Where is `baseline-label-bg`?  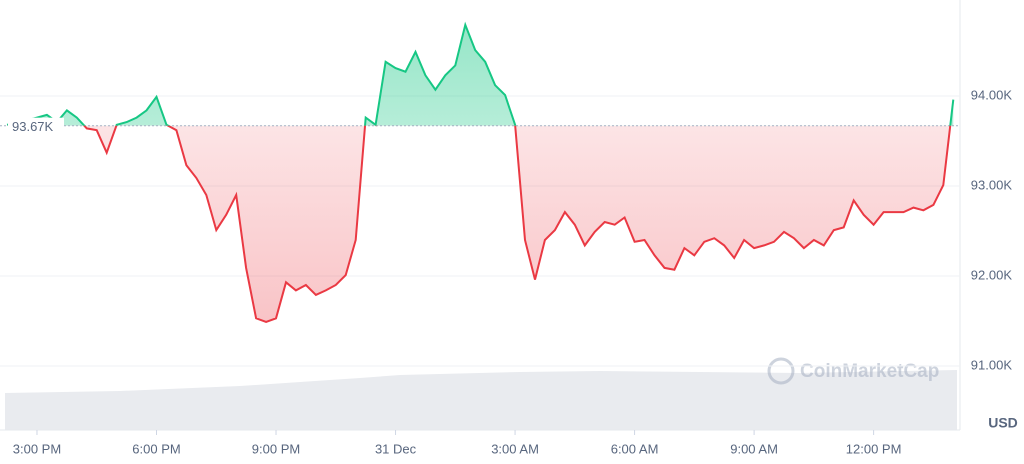
baseline-label-bg is located at coordinates (36, 125).